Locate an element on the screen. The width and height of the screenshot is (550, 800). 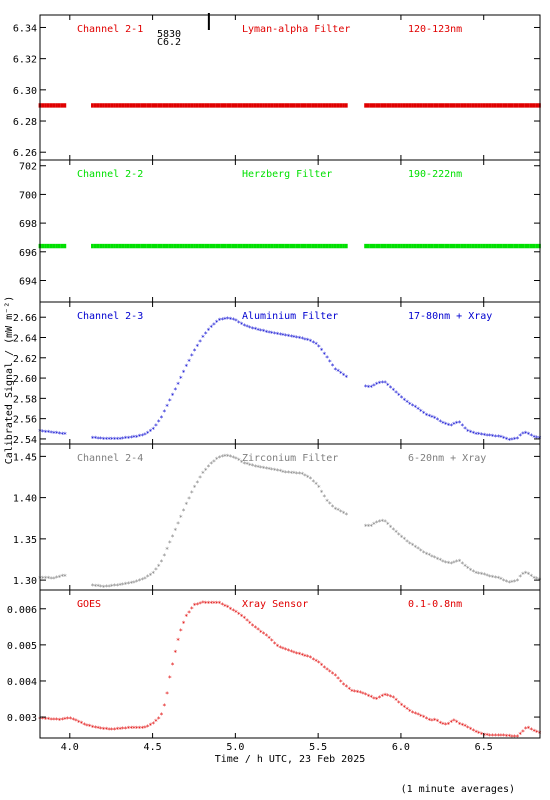
panel-3-ytick-label: 2.54 is located at coordinates (25, 440).